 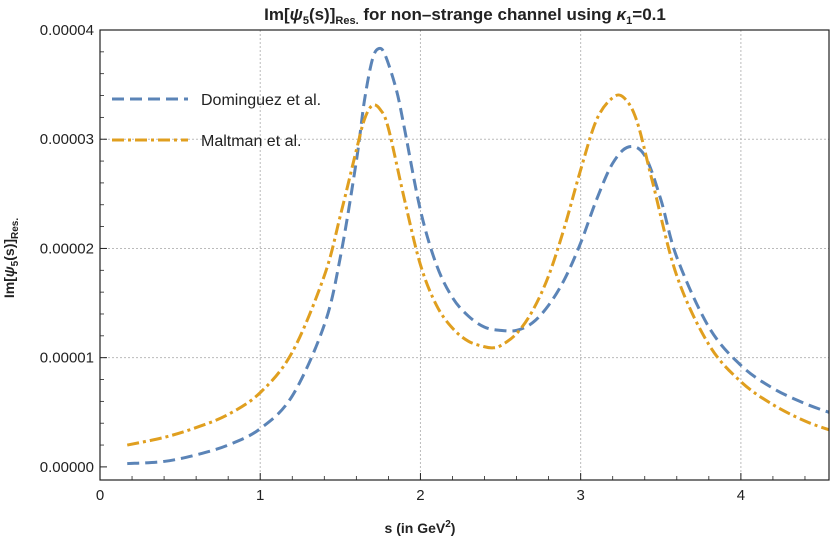 I want to click on y-tick-label: 0.00002, so click(x=67, y=248).